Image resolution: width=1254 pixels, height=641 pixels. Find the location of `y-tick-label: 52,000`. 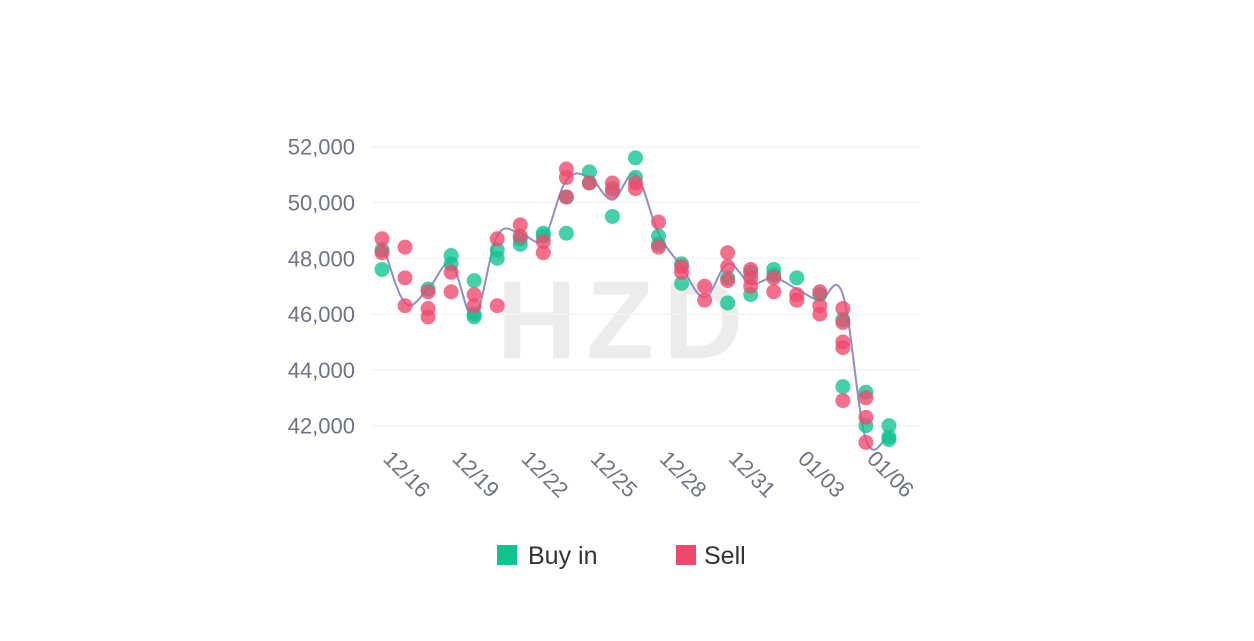

y-tick-label: 52,000 is located at coordinates (321, 147).